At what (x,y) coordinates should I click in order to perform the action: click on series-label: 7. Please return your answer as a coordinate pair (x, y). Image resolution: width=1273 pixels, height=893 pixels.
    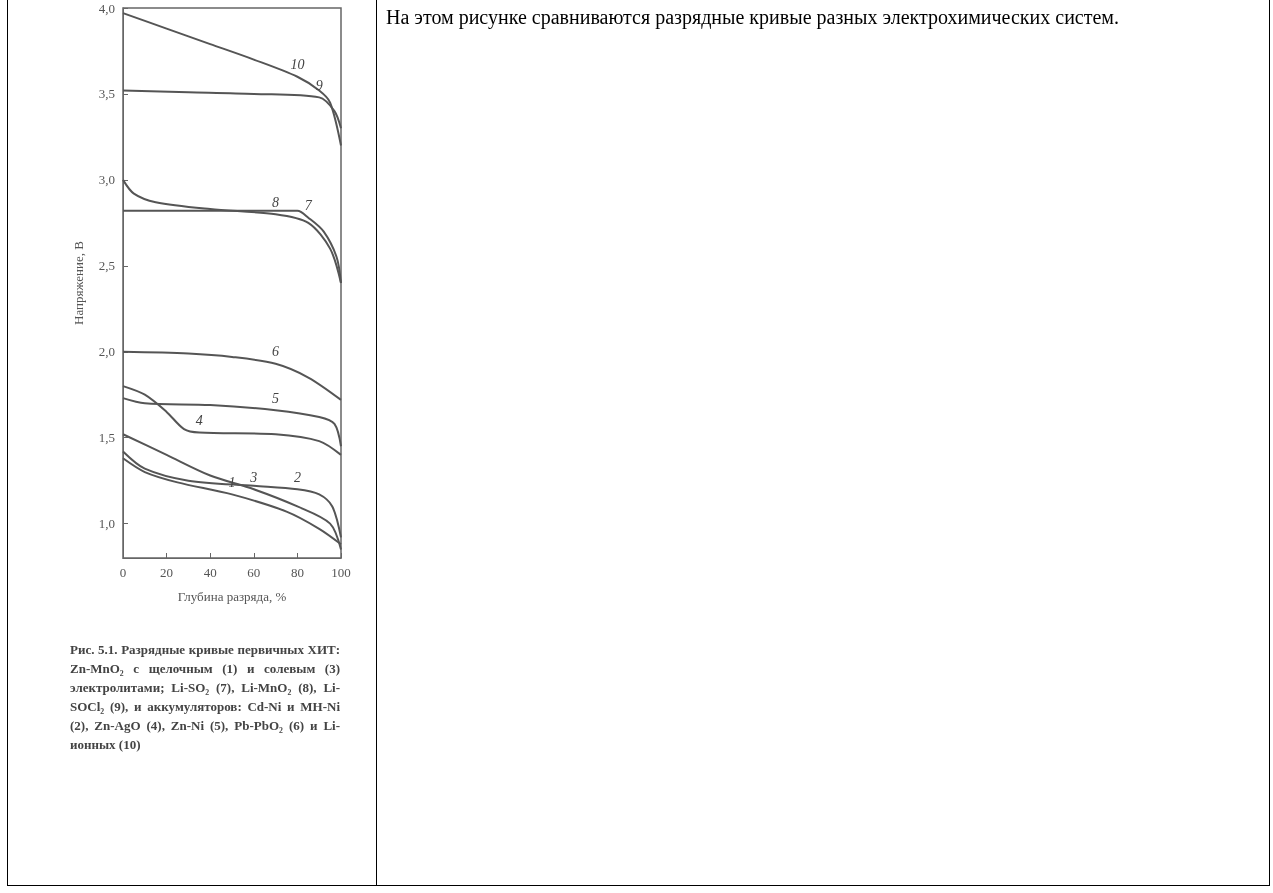
    Looking at the image, I should click on (308, 206).